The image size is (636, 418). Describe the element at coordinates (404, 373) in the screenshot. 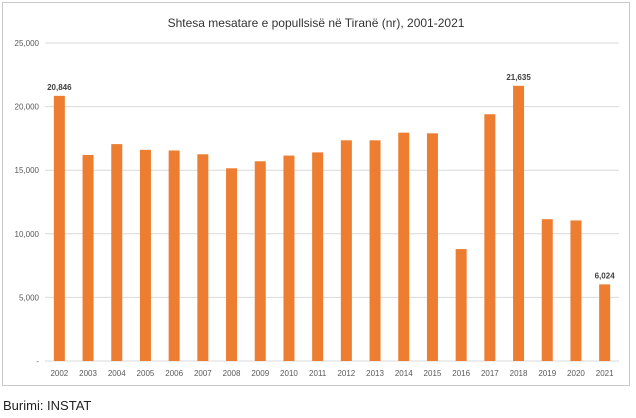

I see `x-tick-label: 2014` at that location.